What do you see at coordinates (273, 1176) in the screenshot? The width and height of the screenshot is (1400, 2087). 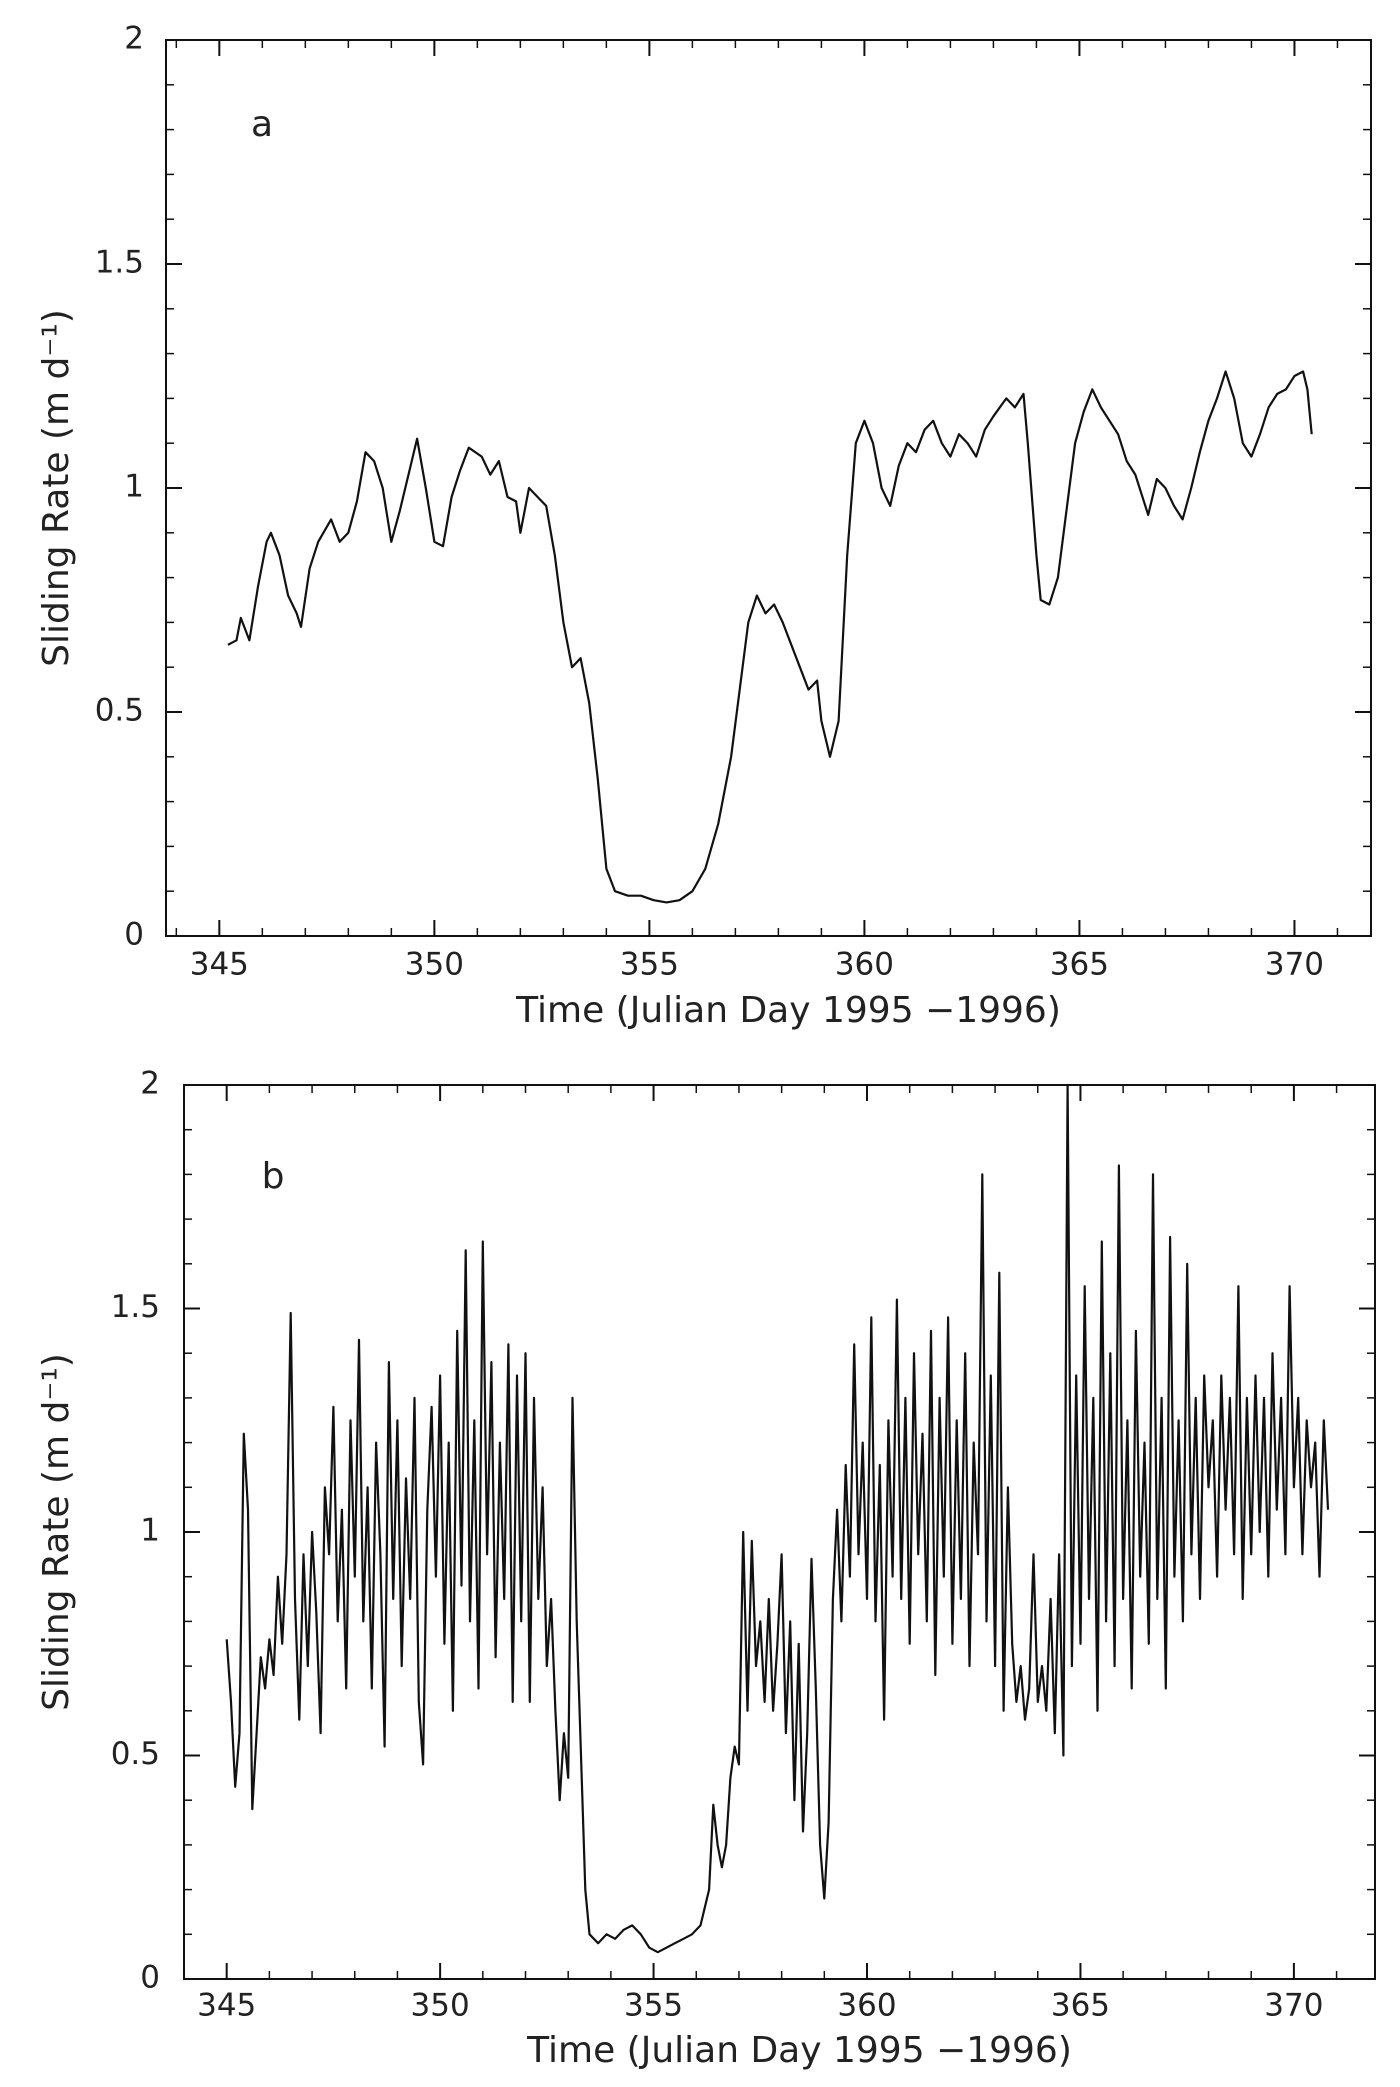 I see `panel-label: b` at bounding box center [273, 1176].